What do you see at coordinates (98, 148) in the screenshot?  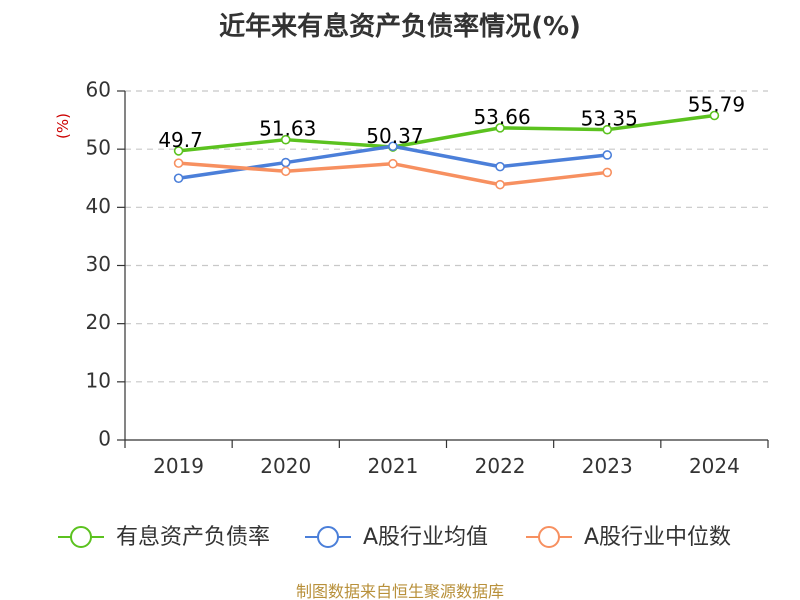 I see `y-tick-label: 50` at bounding box center [98, 148].